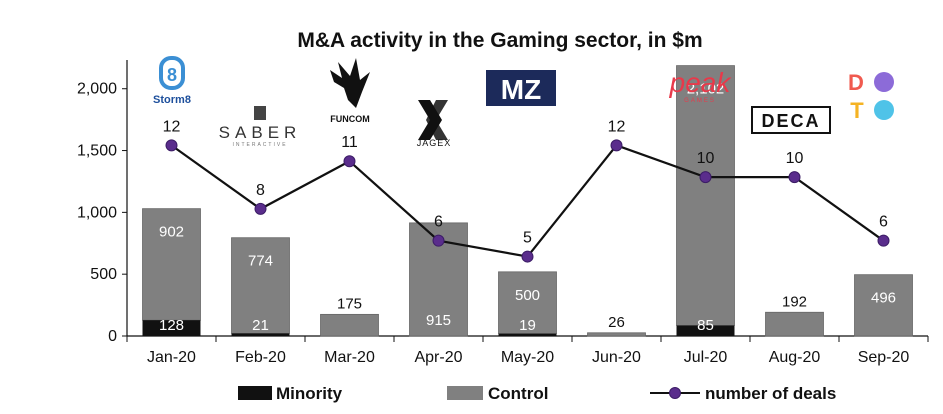 The height and width of the screenshot is (414, 943). I want to click on peak-logo-text: peak, so click(701, 82).